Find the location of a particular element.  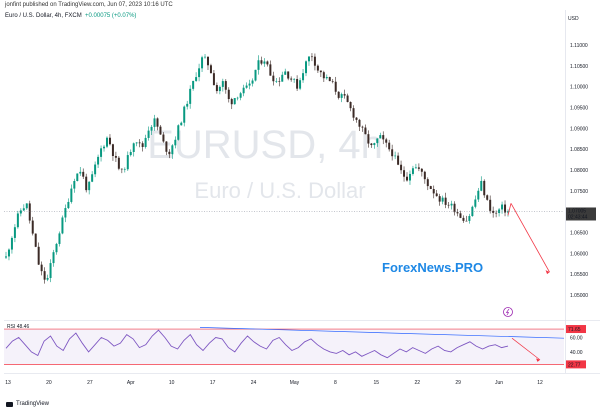

lightning-icon is located at coordinates (508, 312).